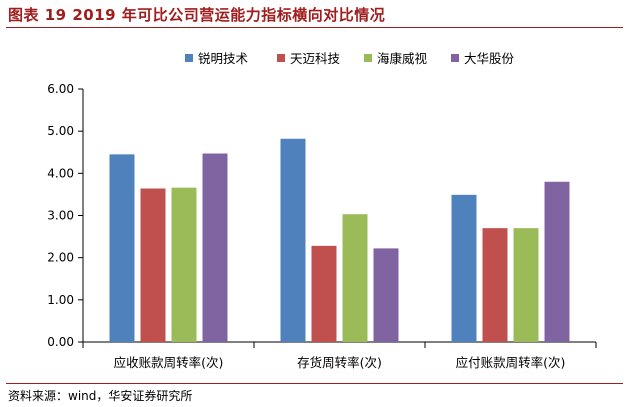  Describe the element at coordinates (314, 383) in the screenshot. I see `source-rule` at that location.